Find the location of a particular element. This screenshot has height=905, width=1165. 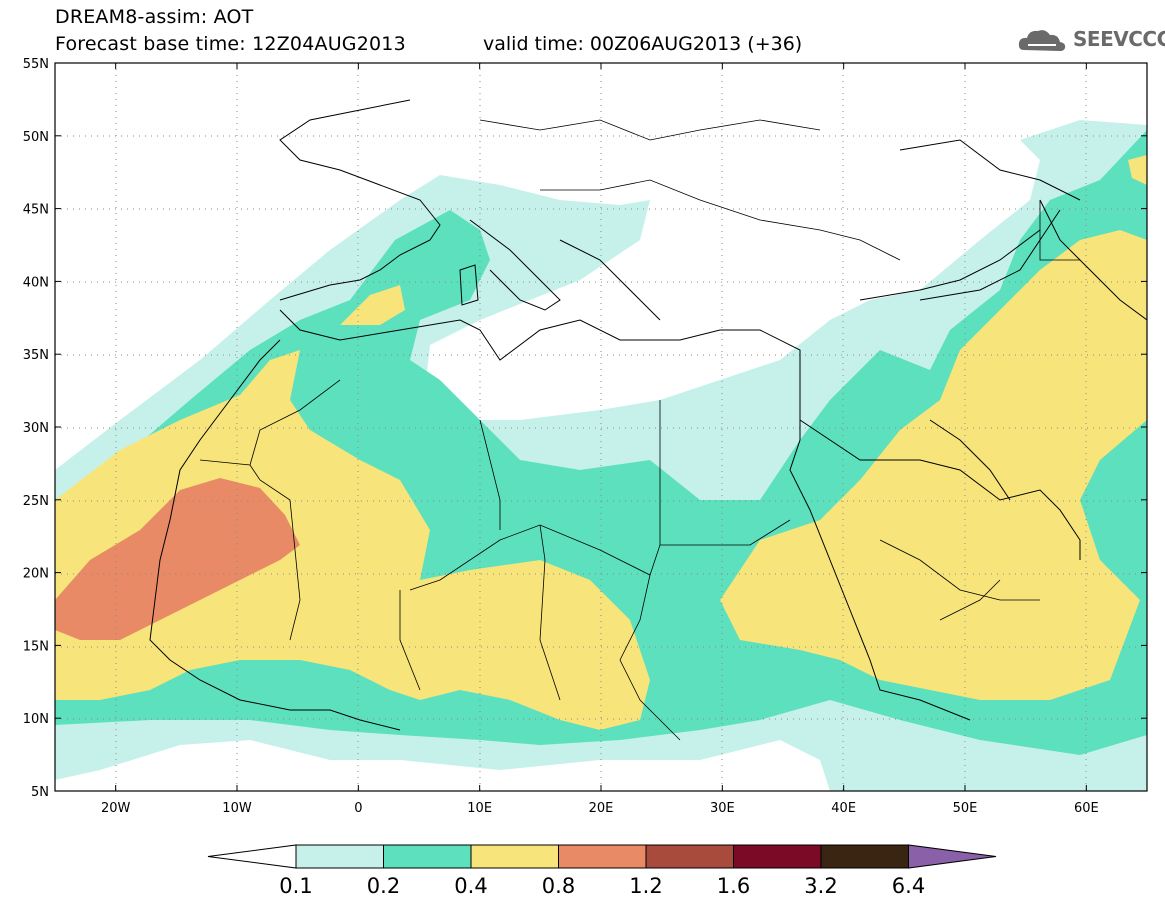

legend-label: 3.2 is located at coordinates (820, 886).